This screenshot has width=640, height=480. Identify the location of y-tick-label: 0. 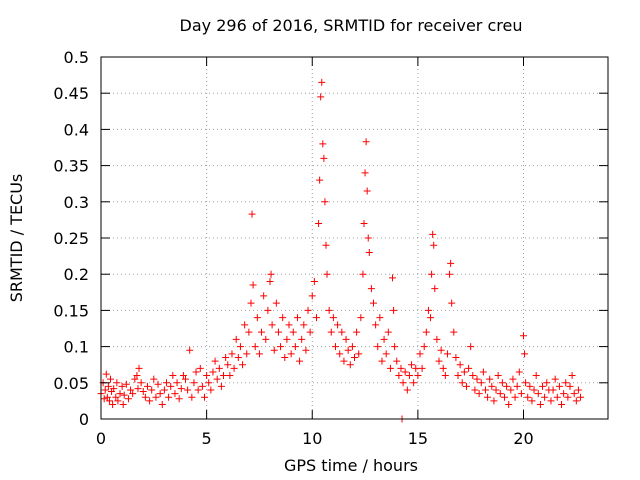
(84, 419).